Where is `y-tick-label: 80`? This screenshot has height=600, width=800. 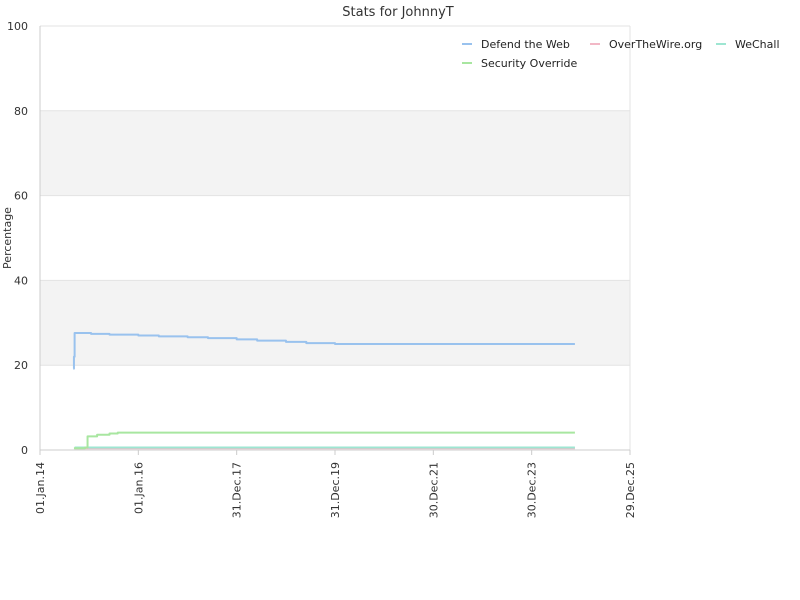
y-tick-label: 80 is located at coordinates (21, 111).